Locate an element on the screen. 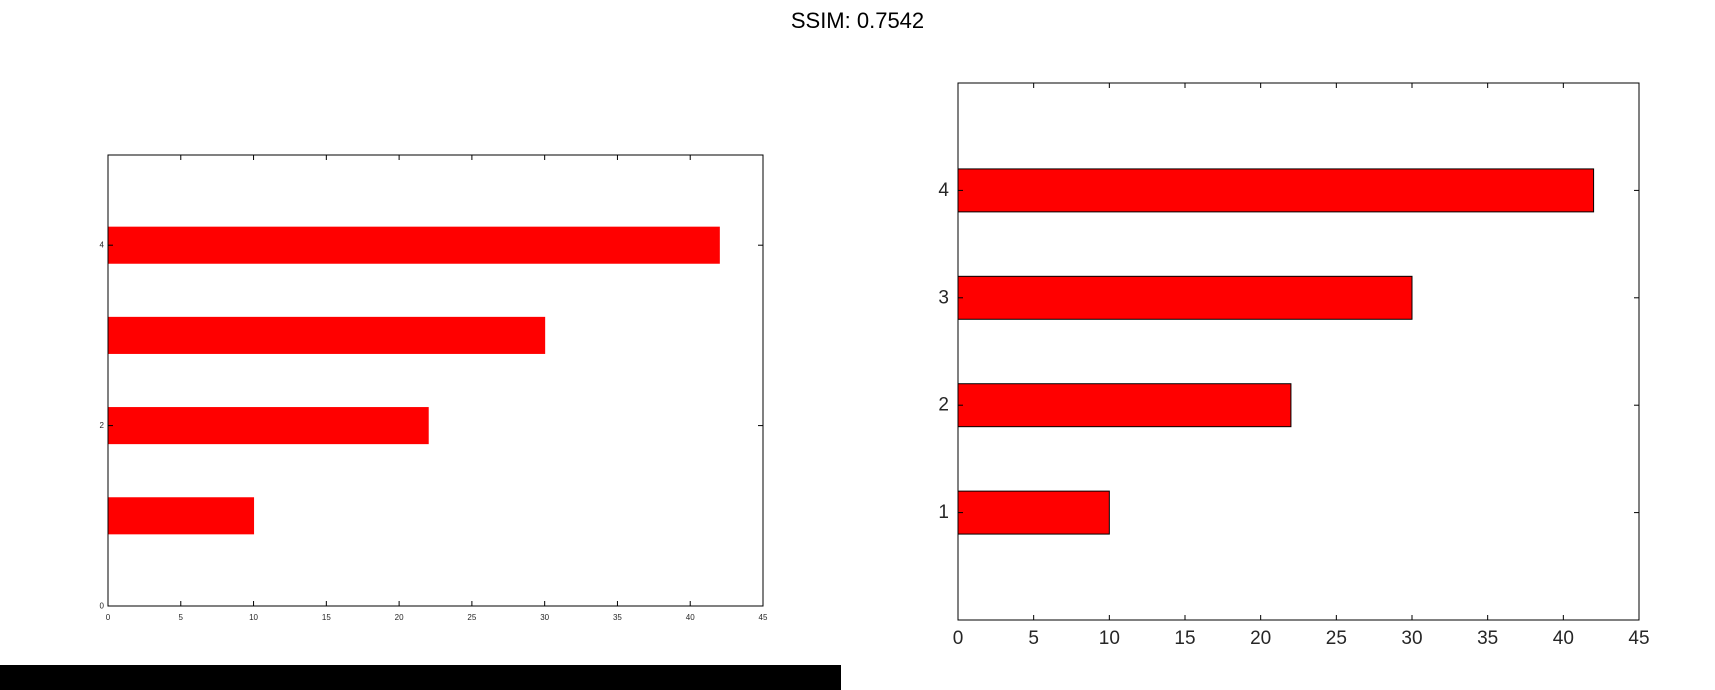 This screenshot has height=690, width=1715. y-tick-label: 0 is located at coordinates (102, 606).